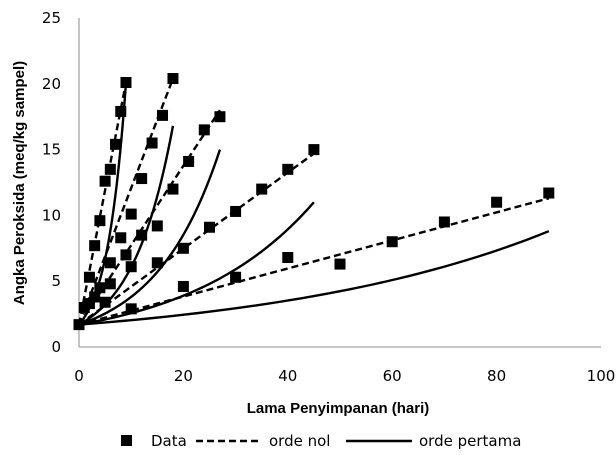 Image resolution: width=616 pixels, height=455 pixels. I want to click on x-axis-title: Lama Penyimpanan (hari), so click(338, 408).